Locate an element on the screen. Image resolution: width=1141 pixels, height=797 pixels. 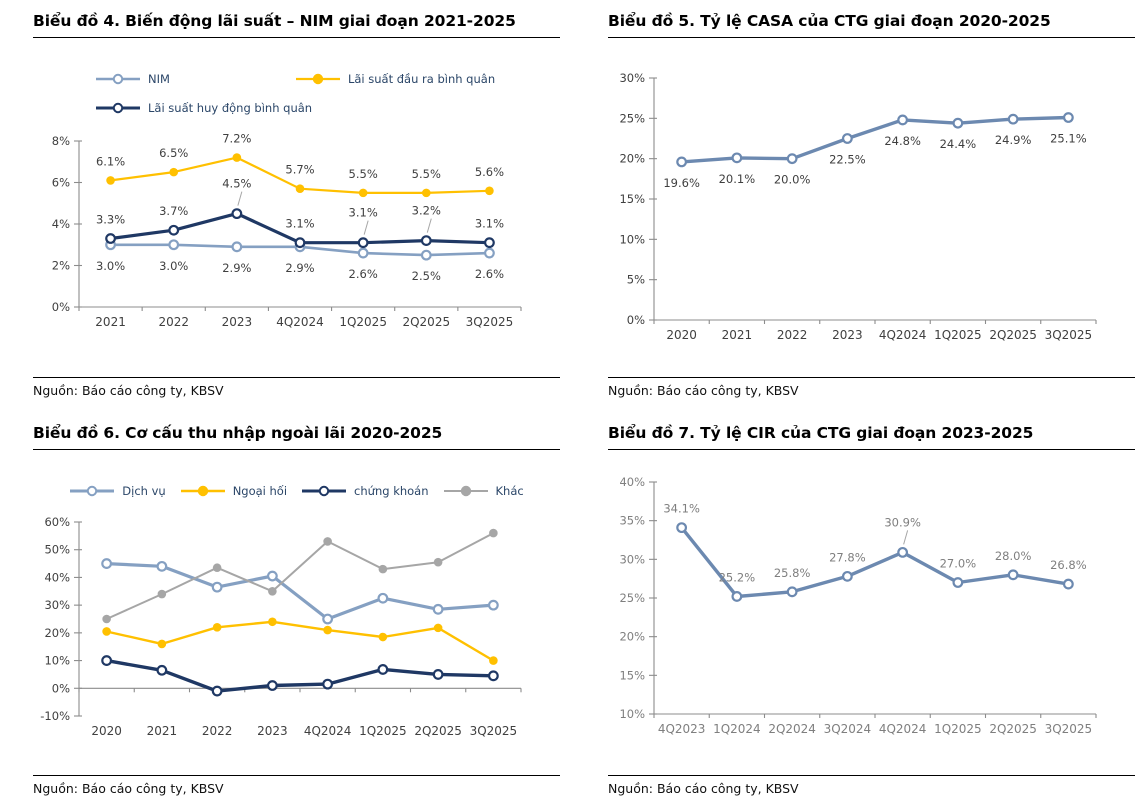
legend-item: Dịch vụ is located at coordinates (117, 491).